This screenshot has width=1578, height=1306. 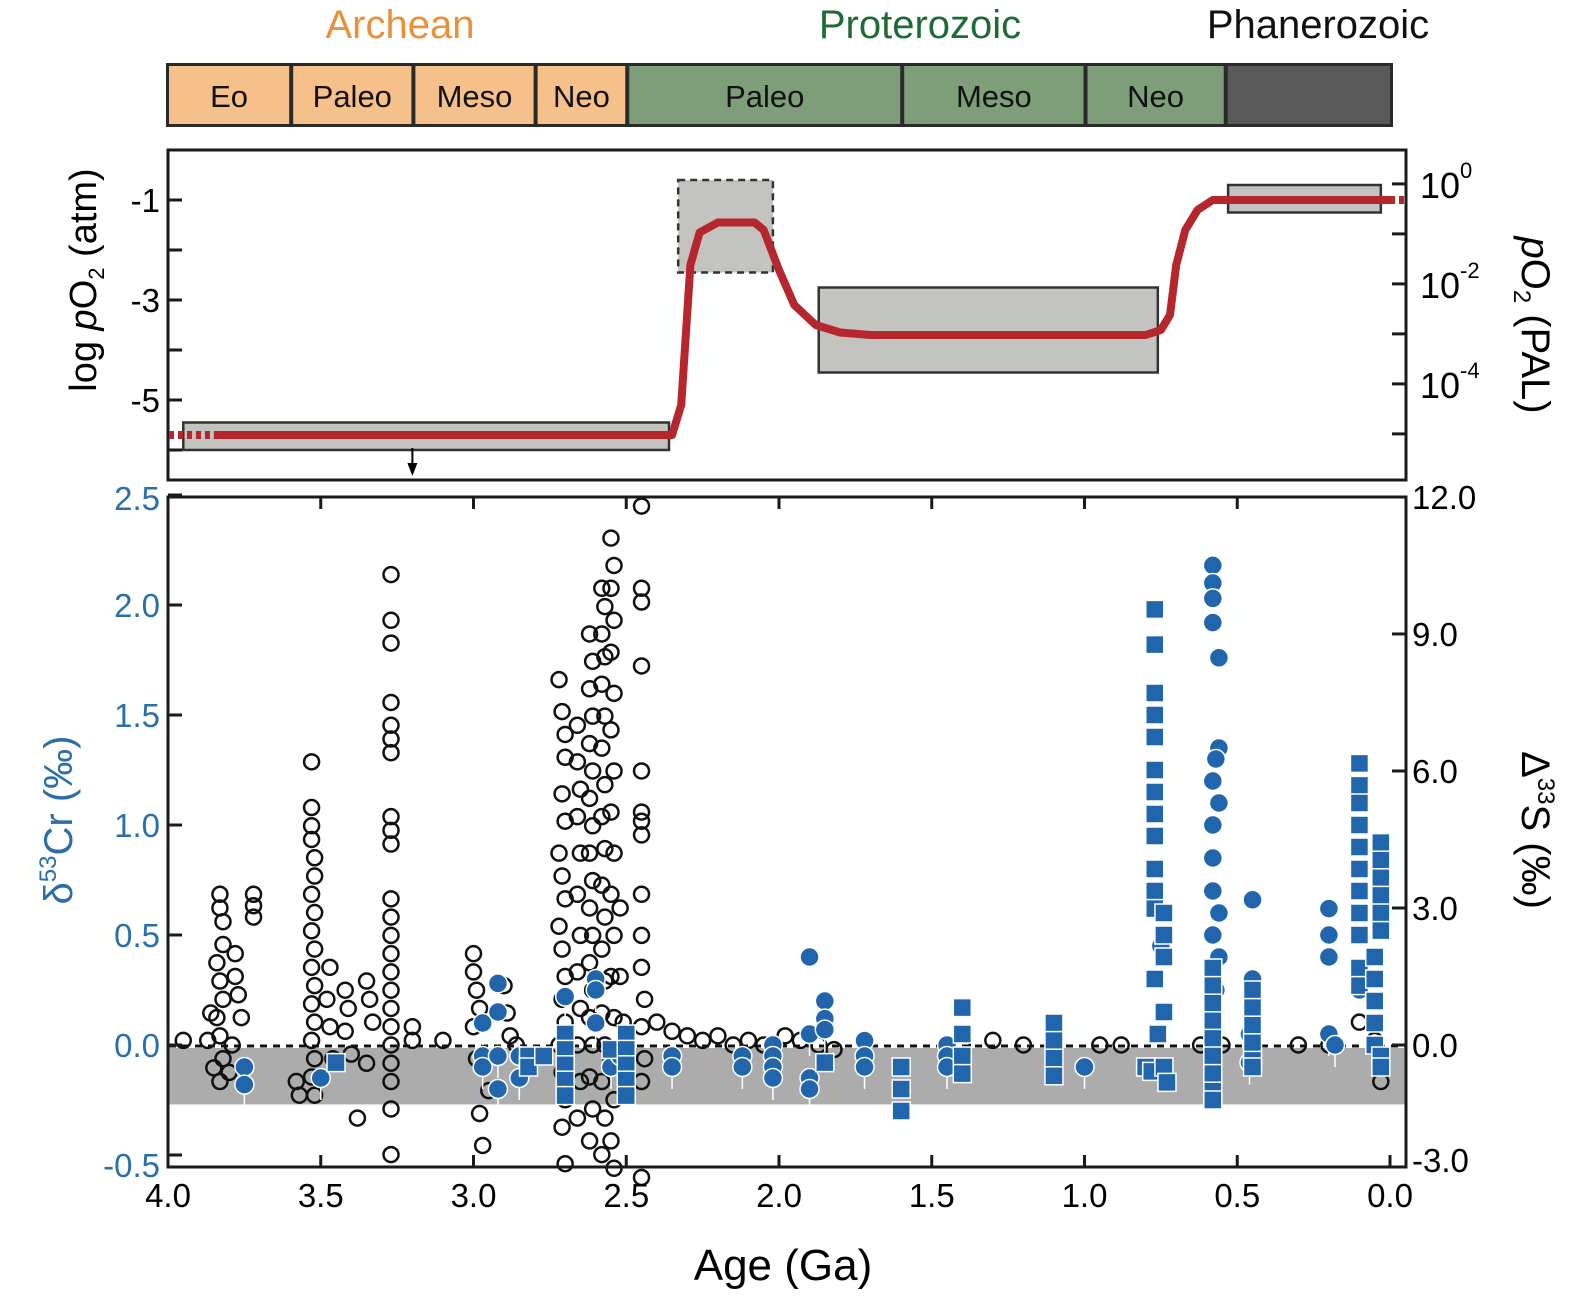 What do you see at coordinates (400, 25) in the screenshot?
I see `eon-label-archean: Archean` at bounding box center [400, 25].